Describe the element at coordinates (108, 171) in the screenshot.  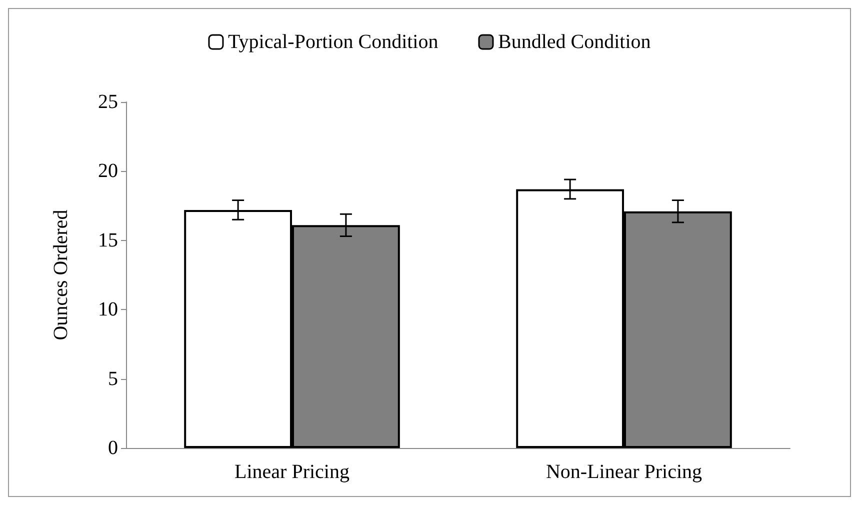
I see `y-tick-label: 20` at that location.